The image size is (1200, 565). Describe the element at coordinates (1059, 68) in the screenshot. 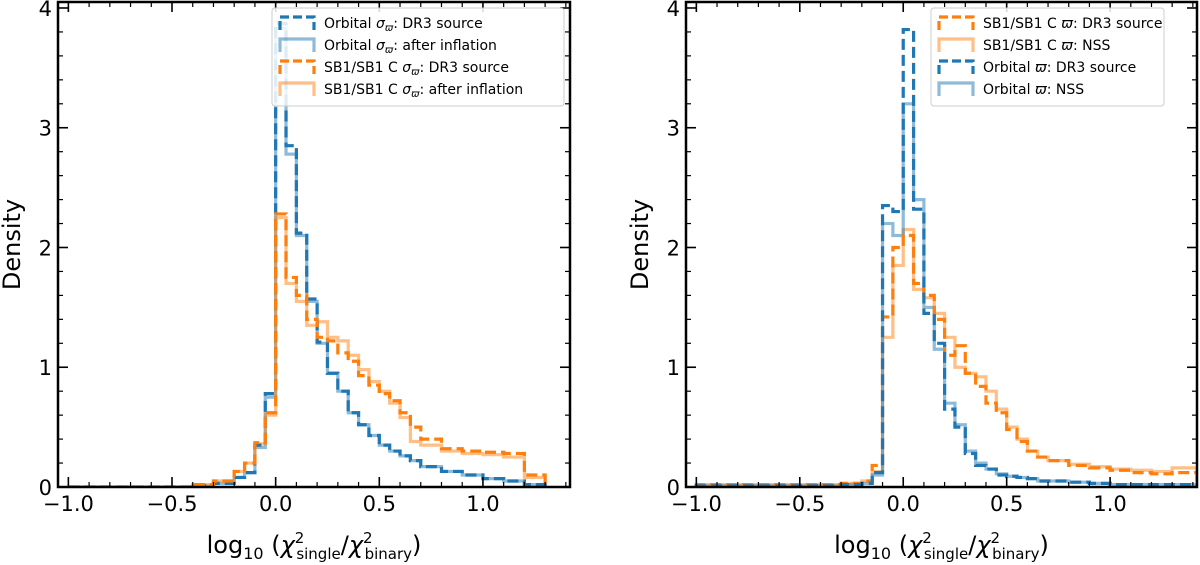

I see `legend-label: Orbital ϖ: DR3 source` at that location.